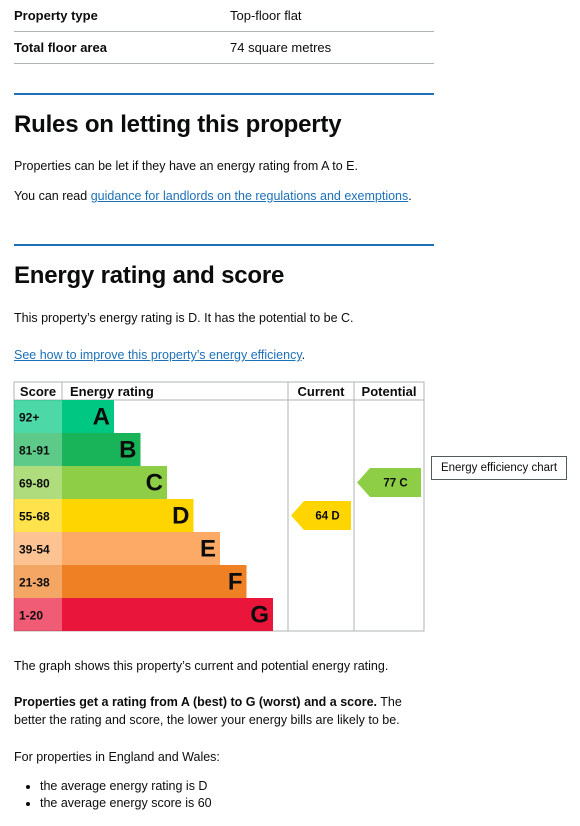 The height and width of the screenshot is (826, 580). I want to click on rating-letter: E, so click(208, 549).